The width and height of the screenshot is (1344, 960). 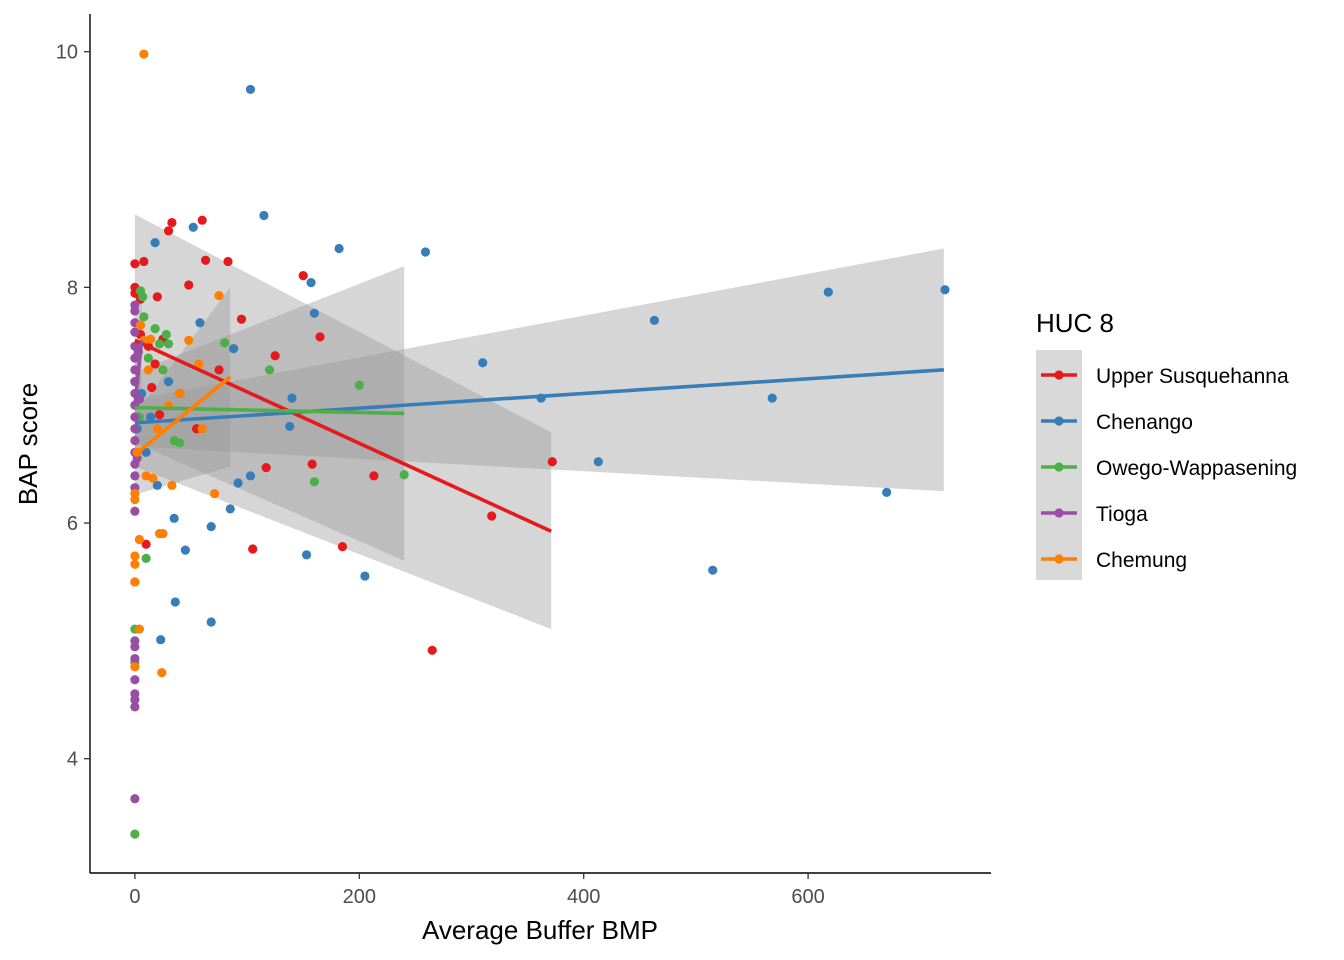 I want to click on y-tick-label: 4, so click(x=72, y=760).